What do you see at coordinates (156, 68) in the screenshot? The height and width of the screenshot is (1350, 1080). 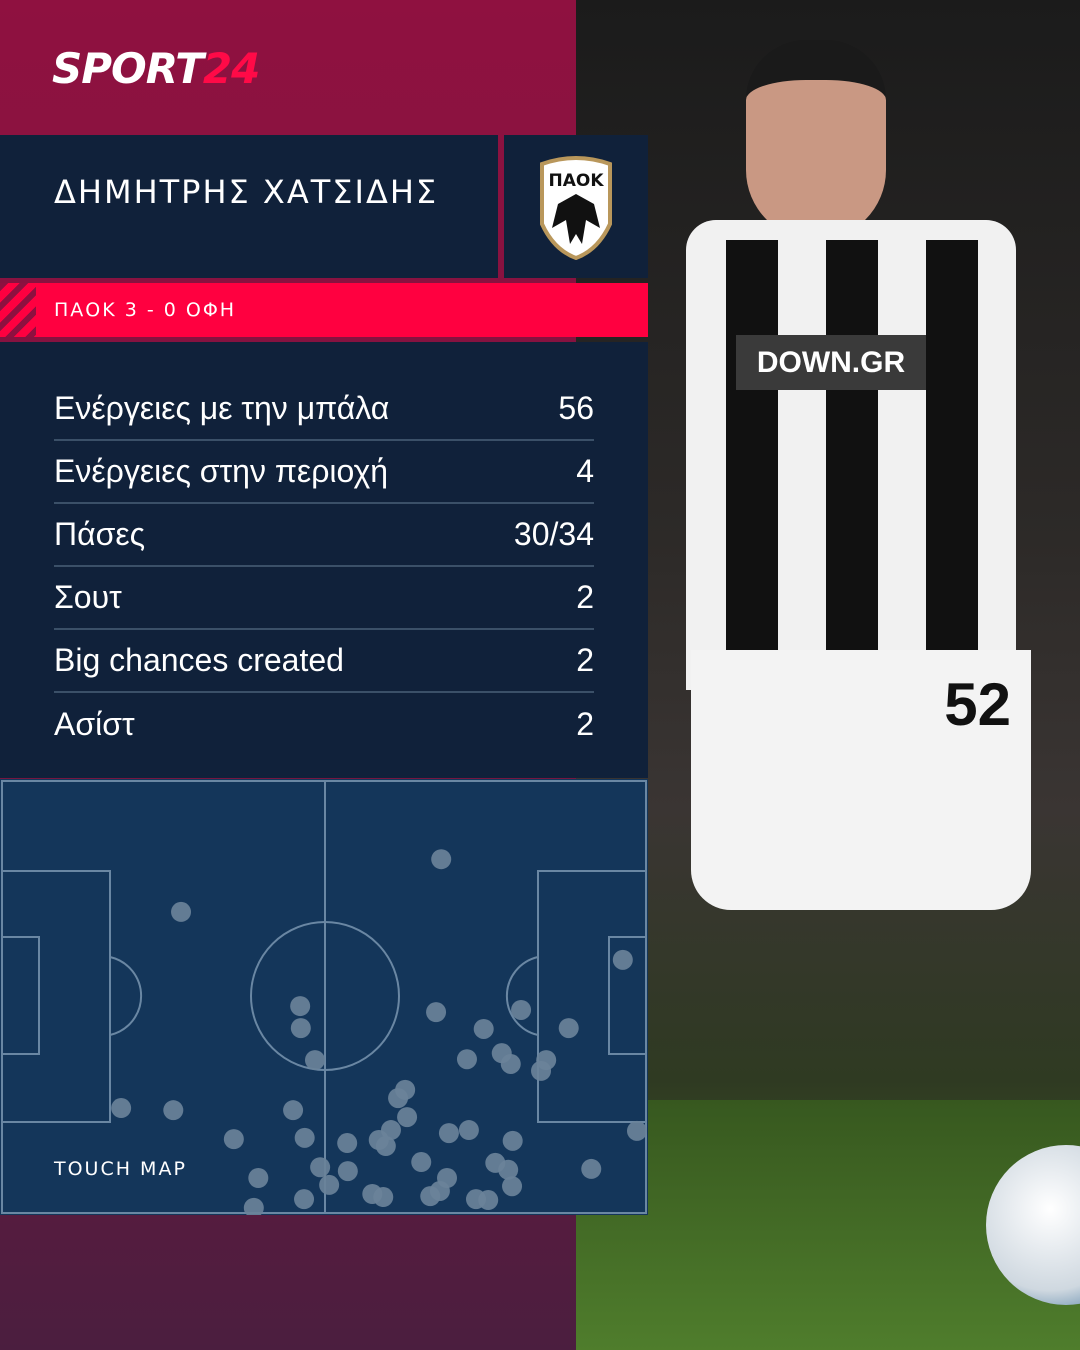 I see `sport24-logo: SPORT24` at bounding box center [156, 68].